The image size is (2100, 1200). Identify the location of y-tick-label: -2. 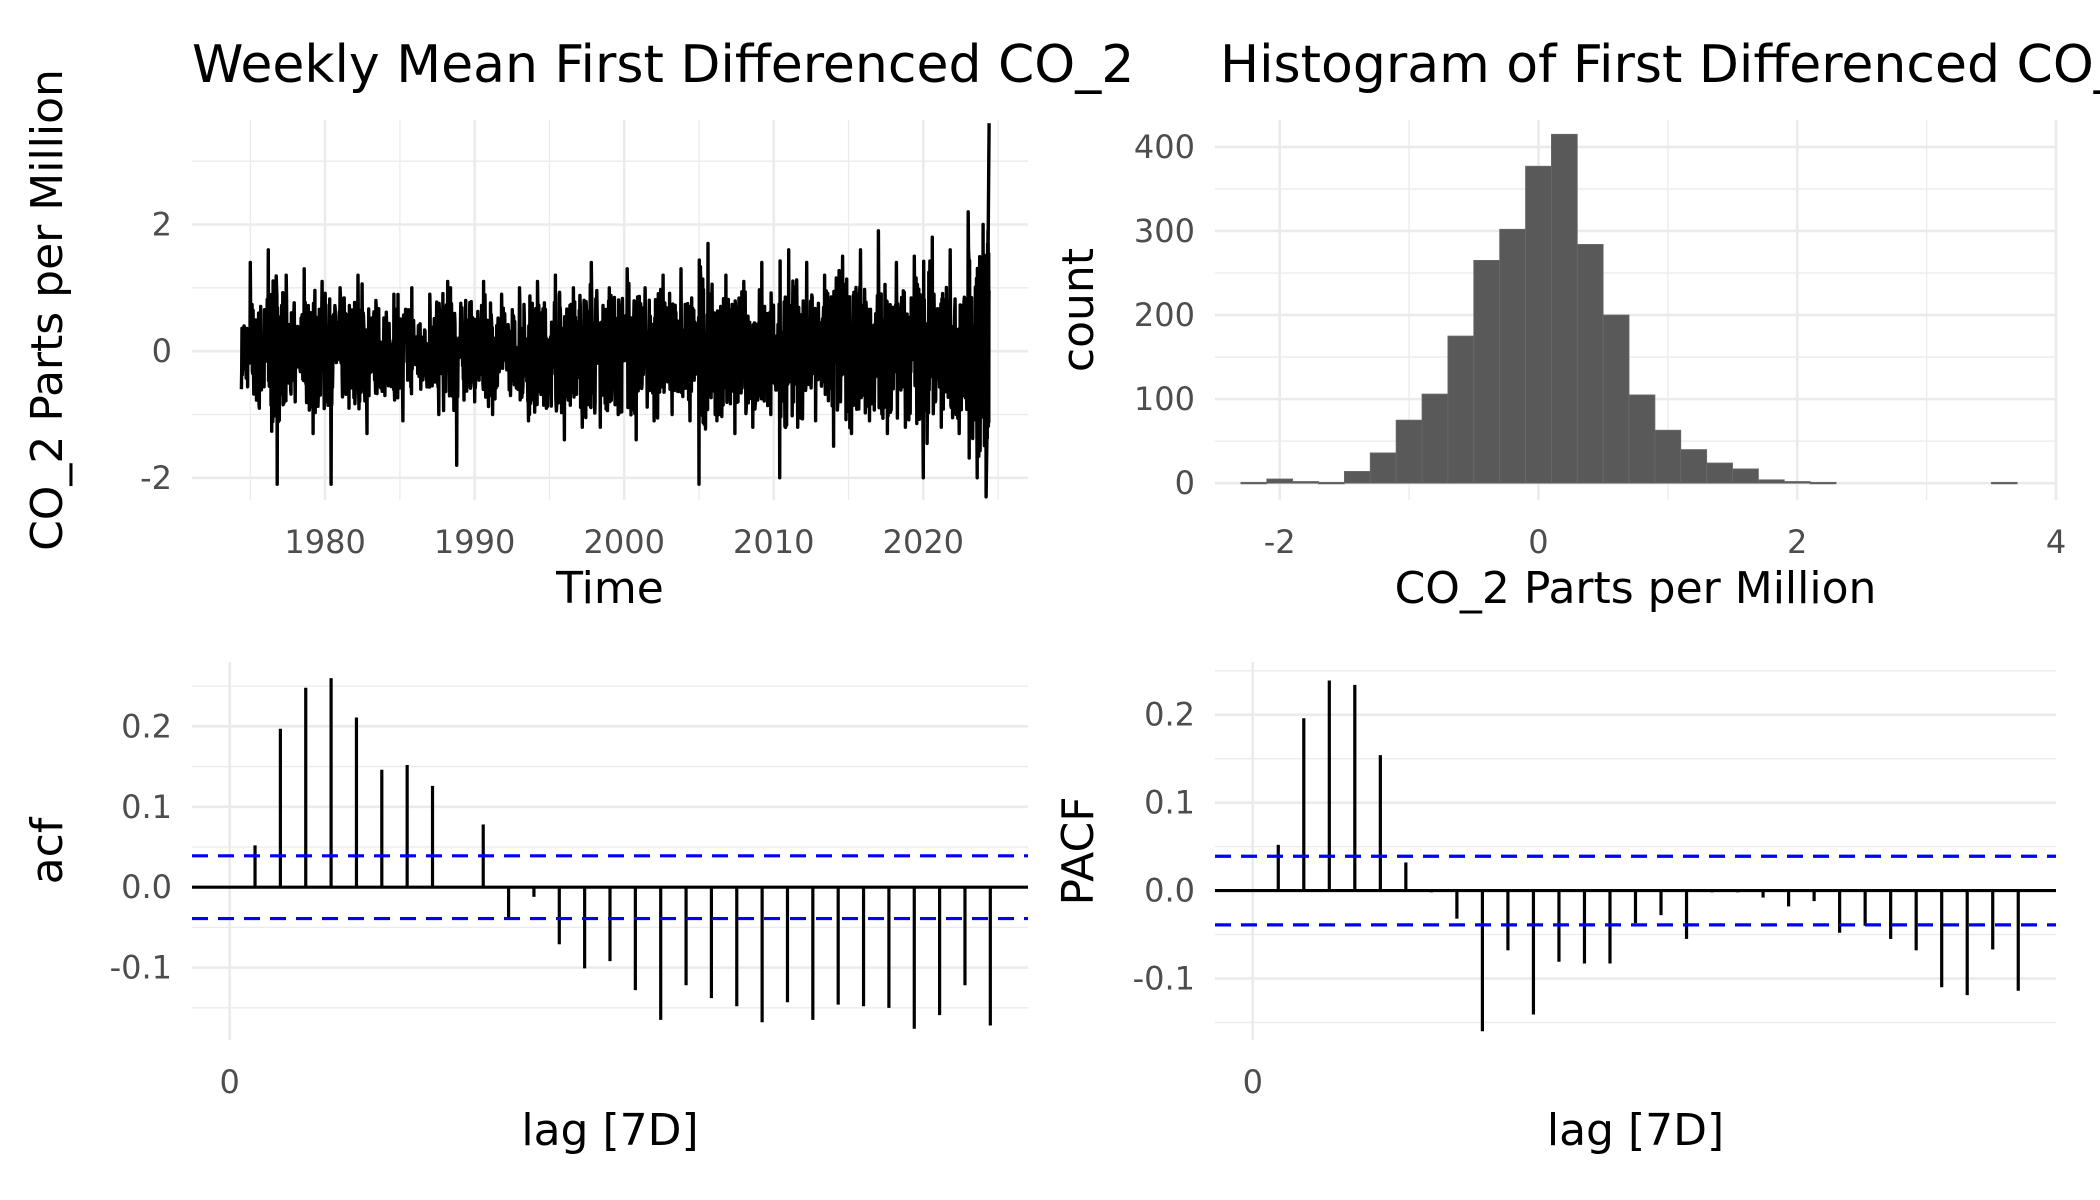
(156, 478).